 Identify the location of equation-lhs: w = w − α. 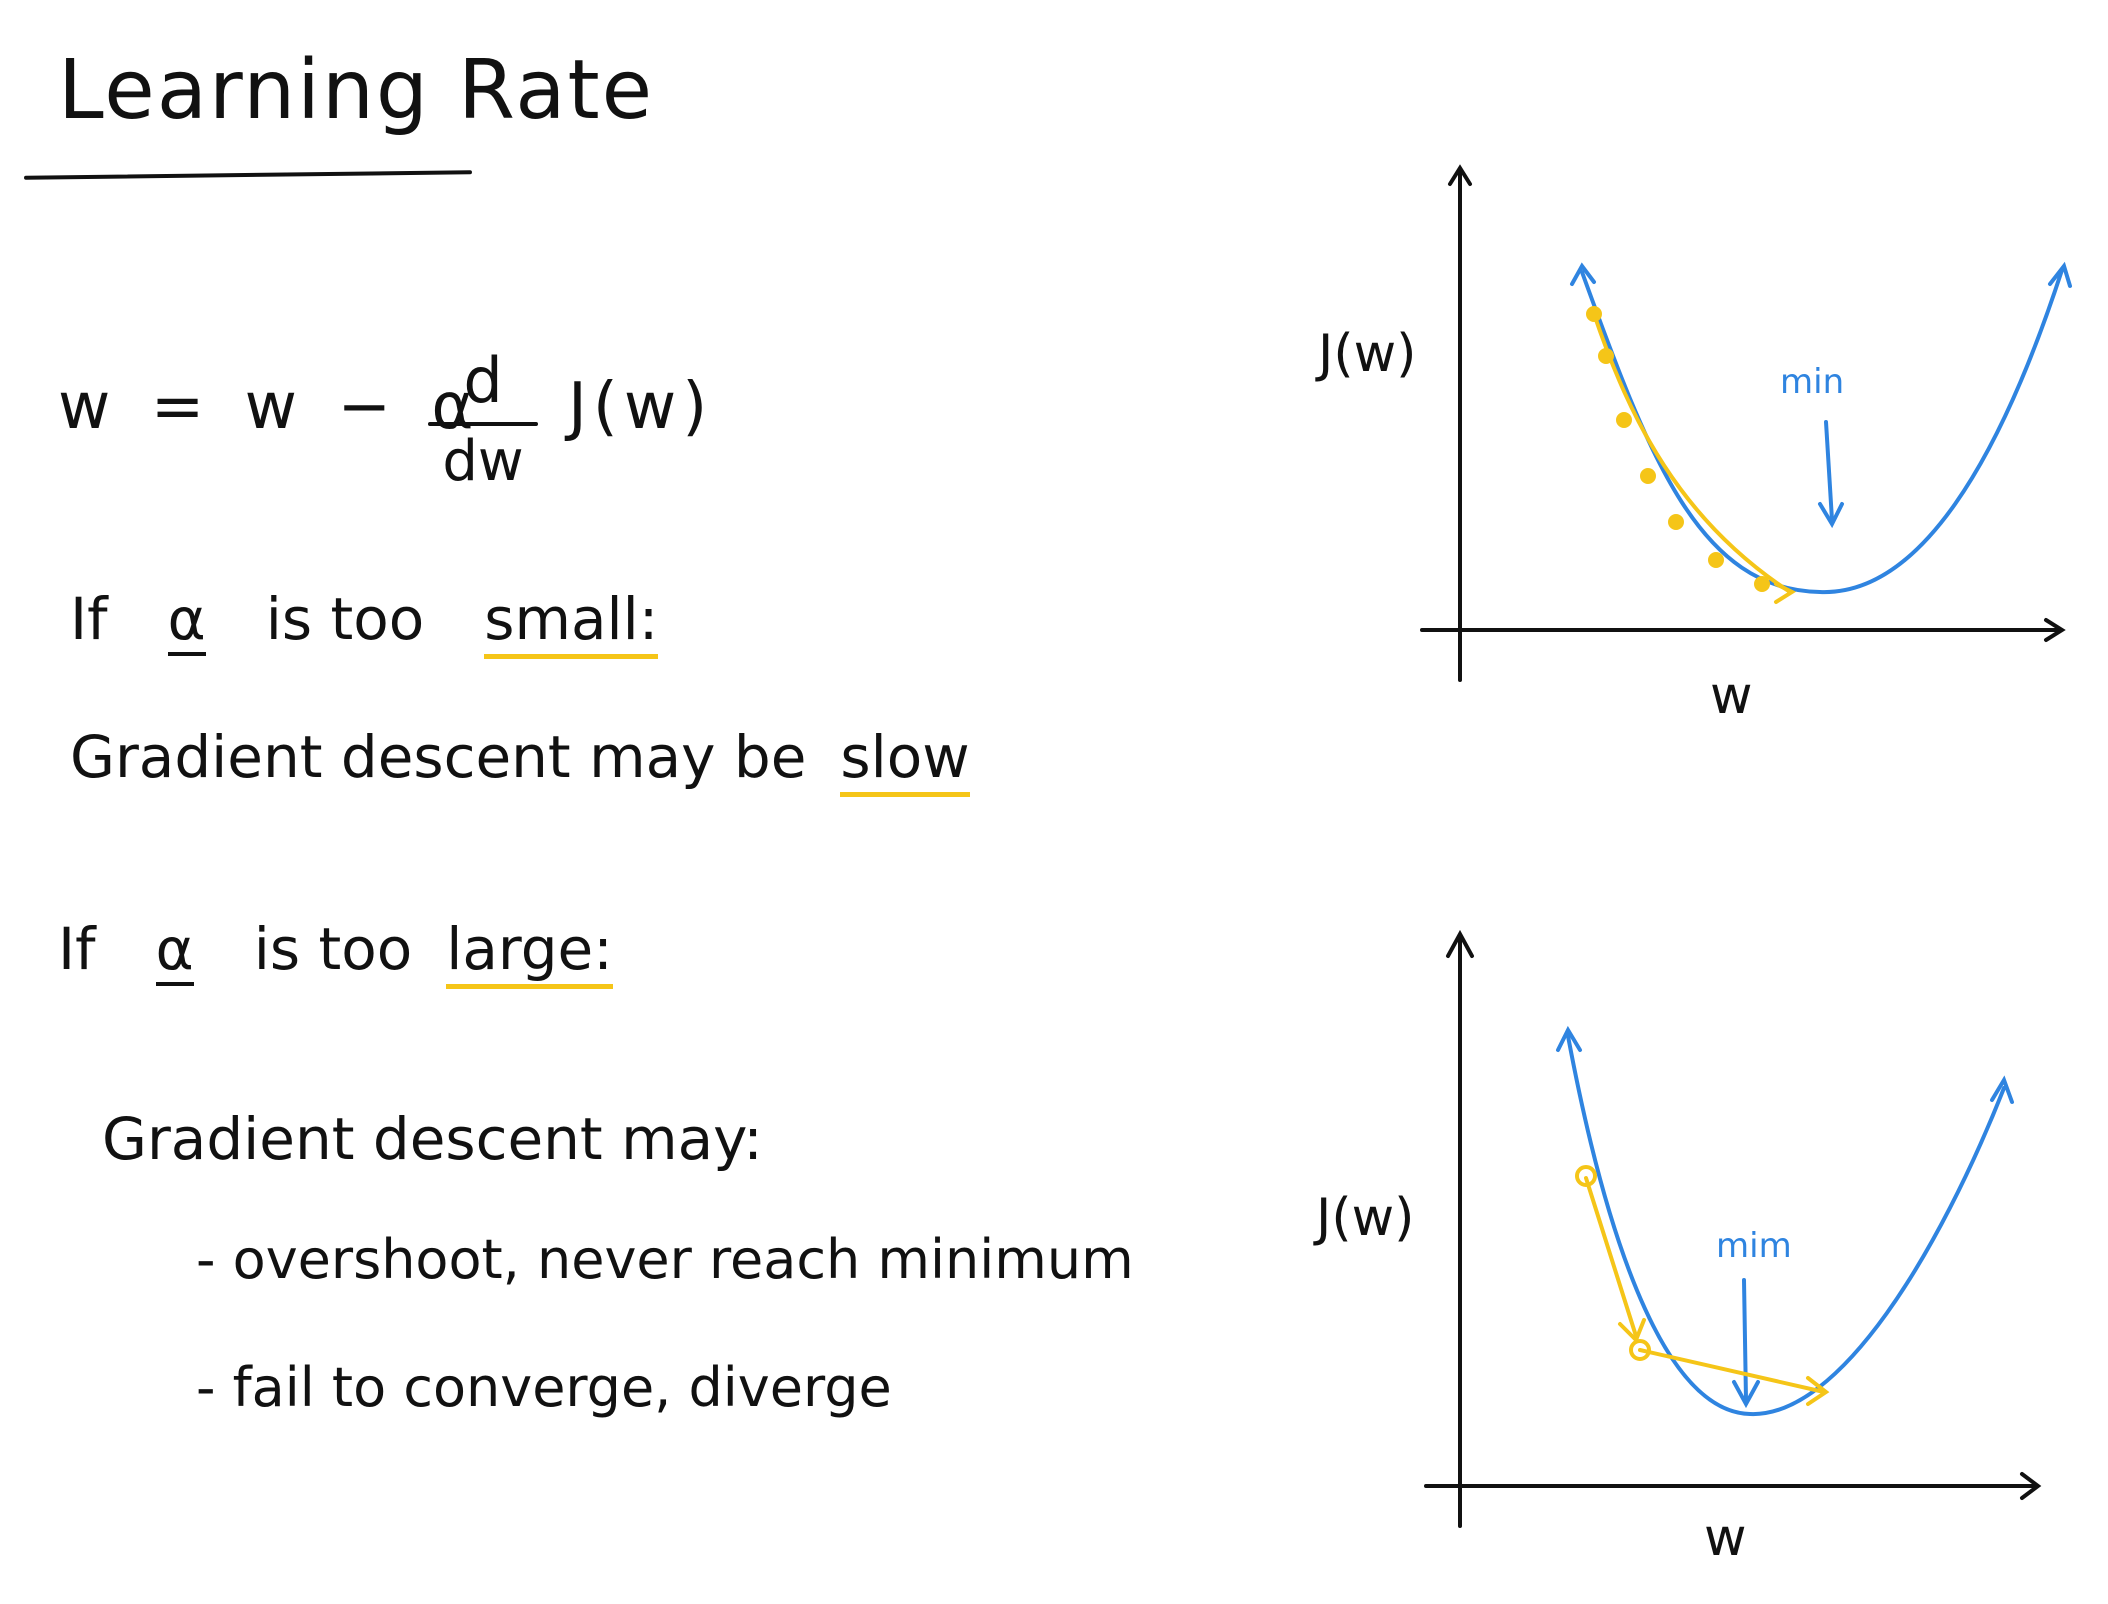
(271, 407).